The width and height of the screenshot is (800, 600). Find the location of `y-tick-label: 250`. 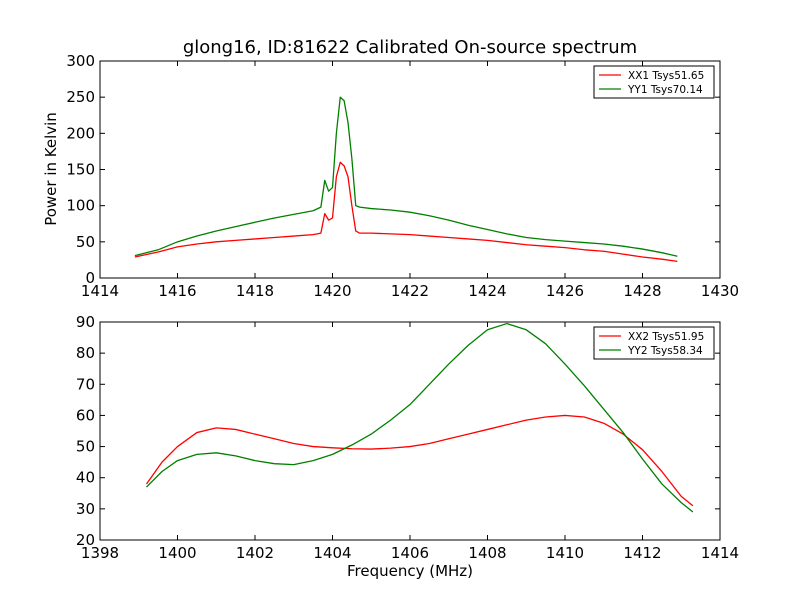

y-tick-label: 250 is located at coordinates (80, 97).